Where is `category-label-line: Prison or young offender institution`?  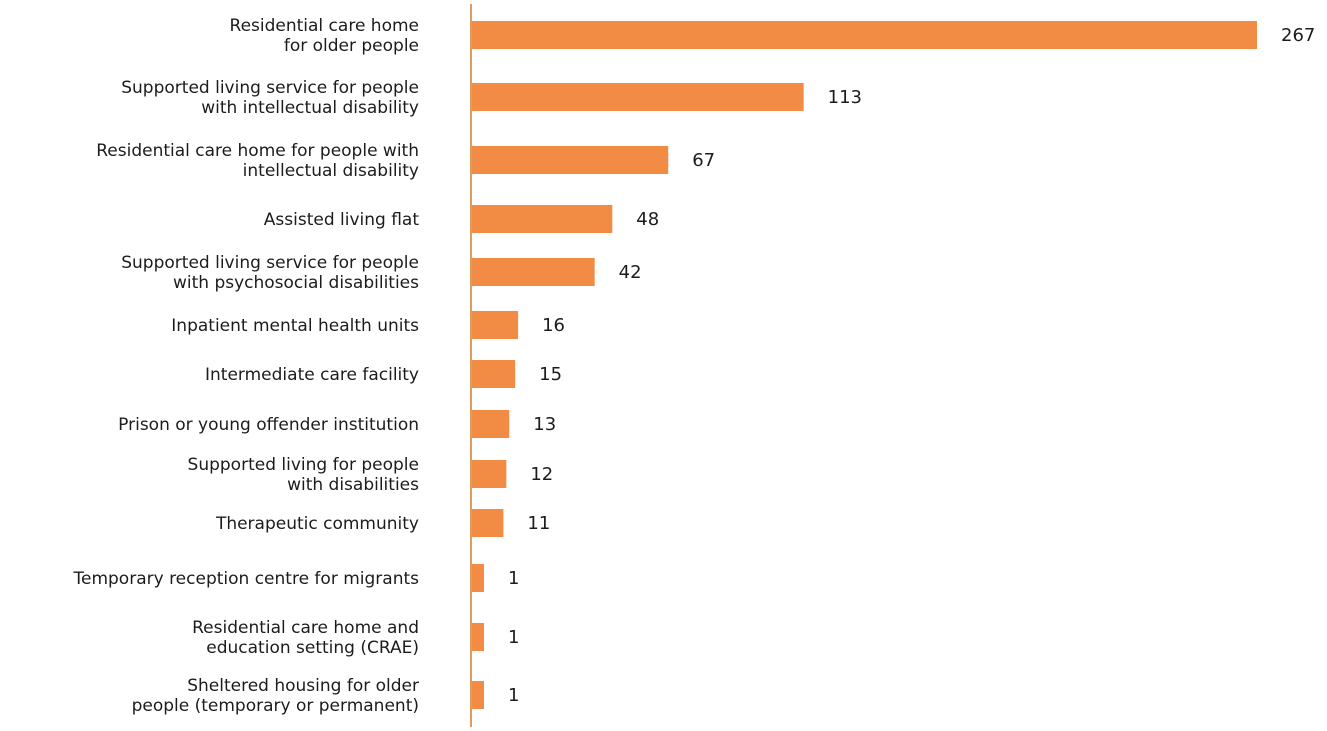
category-label-line: Prison or young offender institution is located at coordinates (268, 425).